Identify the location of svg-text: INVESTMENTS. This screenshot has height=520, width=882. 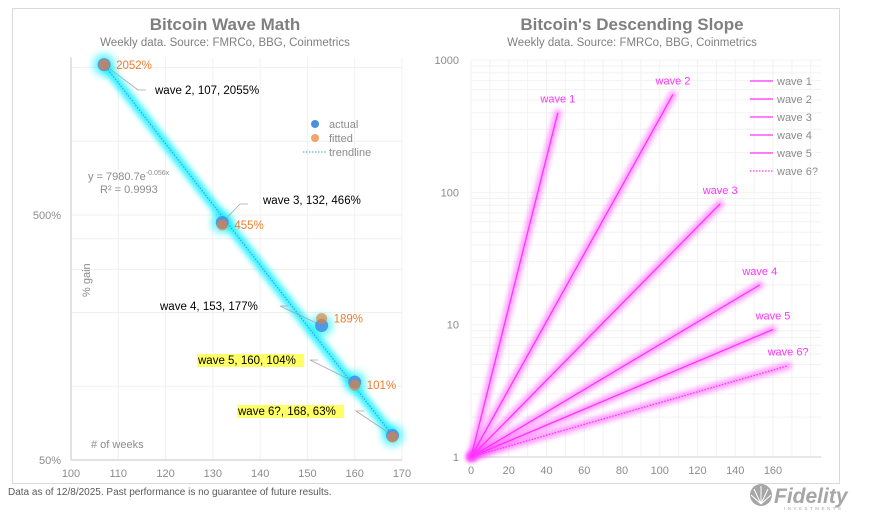
(814, 508).